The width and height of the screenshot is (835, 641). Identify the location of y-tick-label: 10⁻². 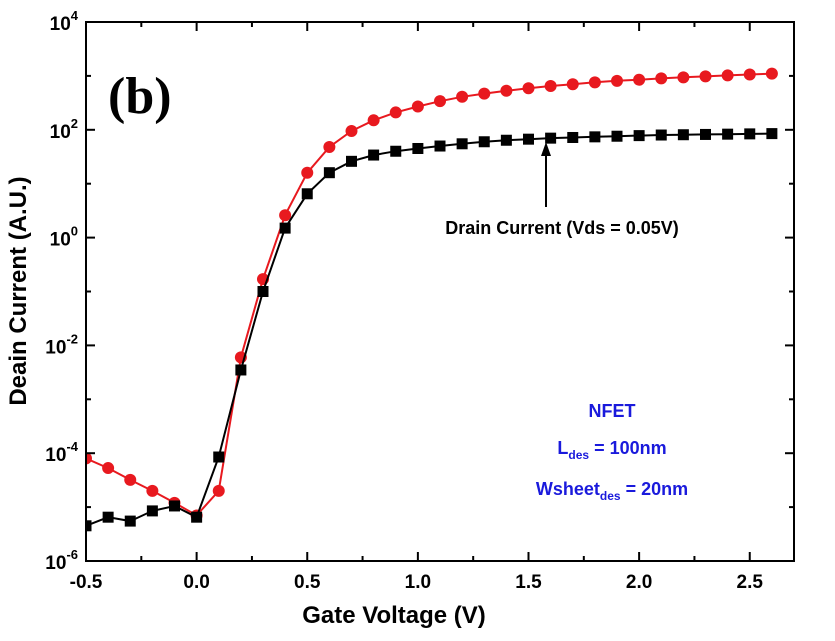
(61, 344).